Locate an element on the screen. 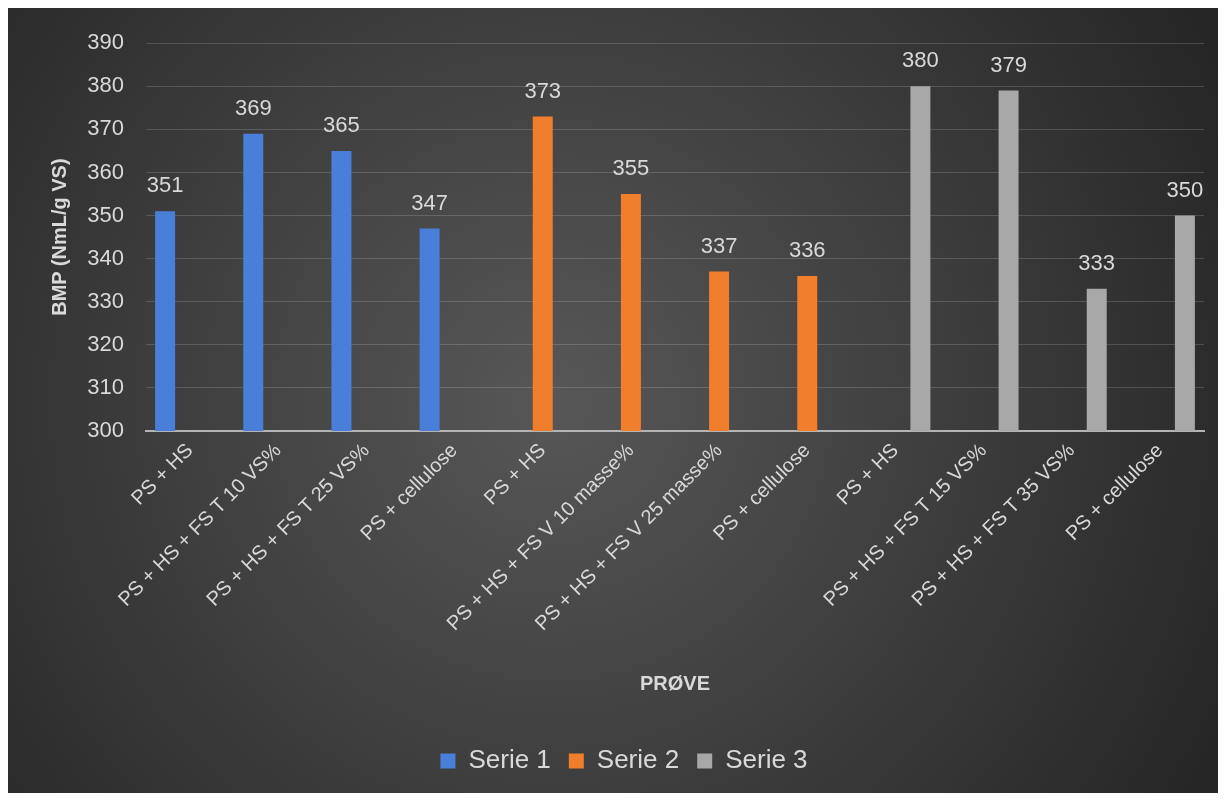 Image resolution: width=1226 pixels, height=801 pixels. data-label: 365 is located at coordinates (341, 124).